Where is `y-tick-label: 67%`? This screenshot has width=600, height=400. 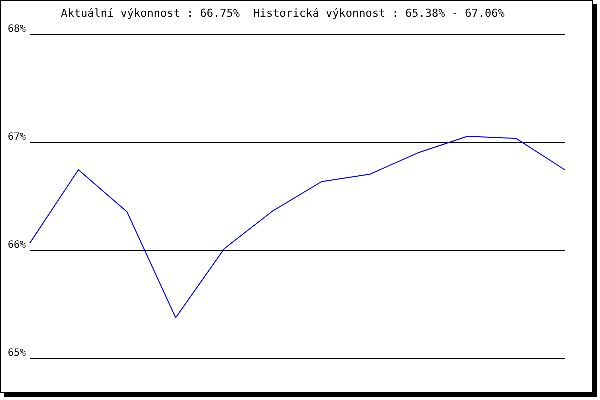 y-tick-label: 67% is located at coordinates (17, 137).